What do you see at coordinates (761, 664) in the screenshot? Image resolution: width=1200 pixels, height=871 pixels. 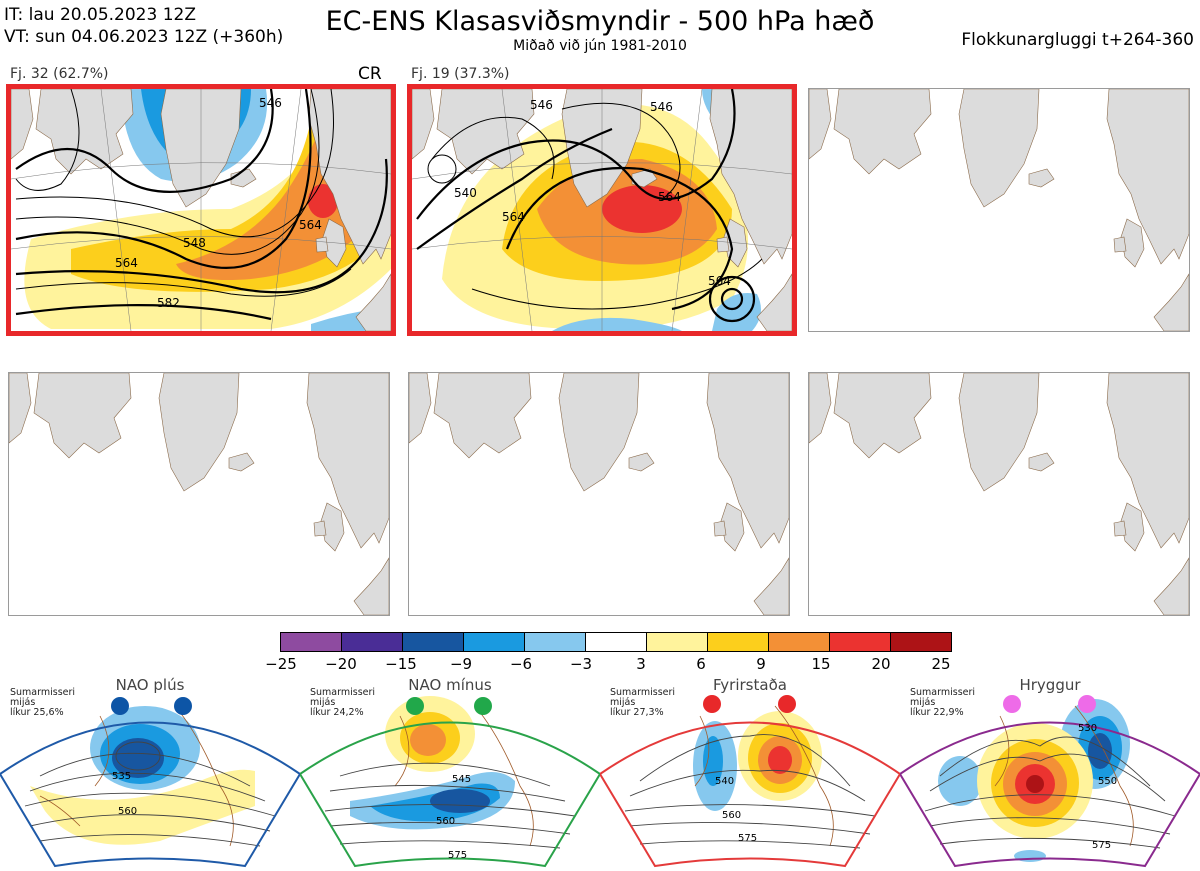 I see `colorbar-tick-label: 9` at bounding box center [761, 664].